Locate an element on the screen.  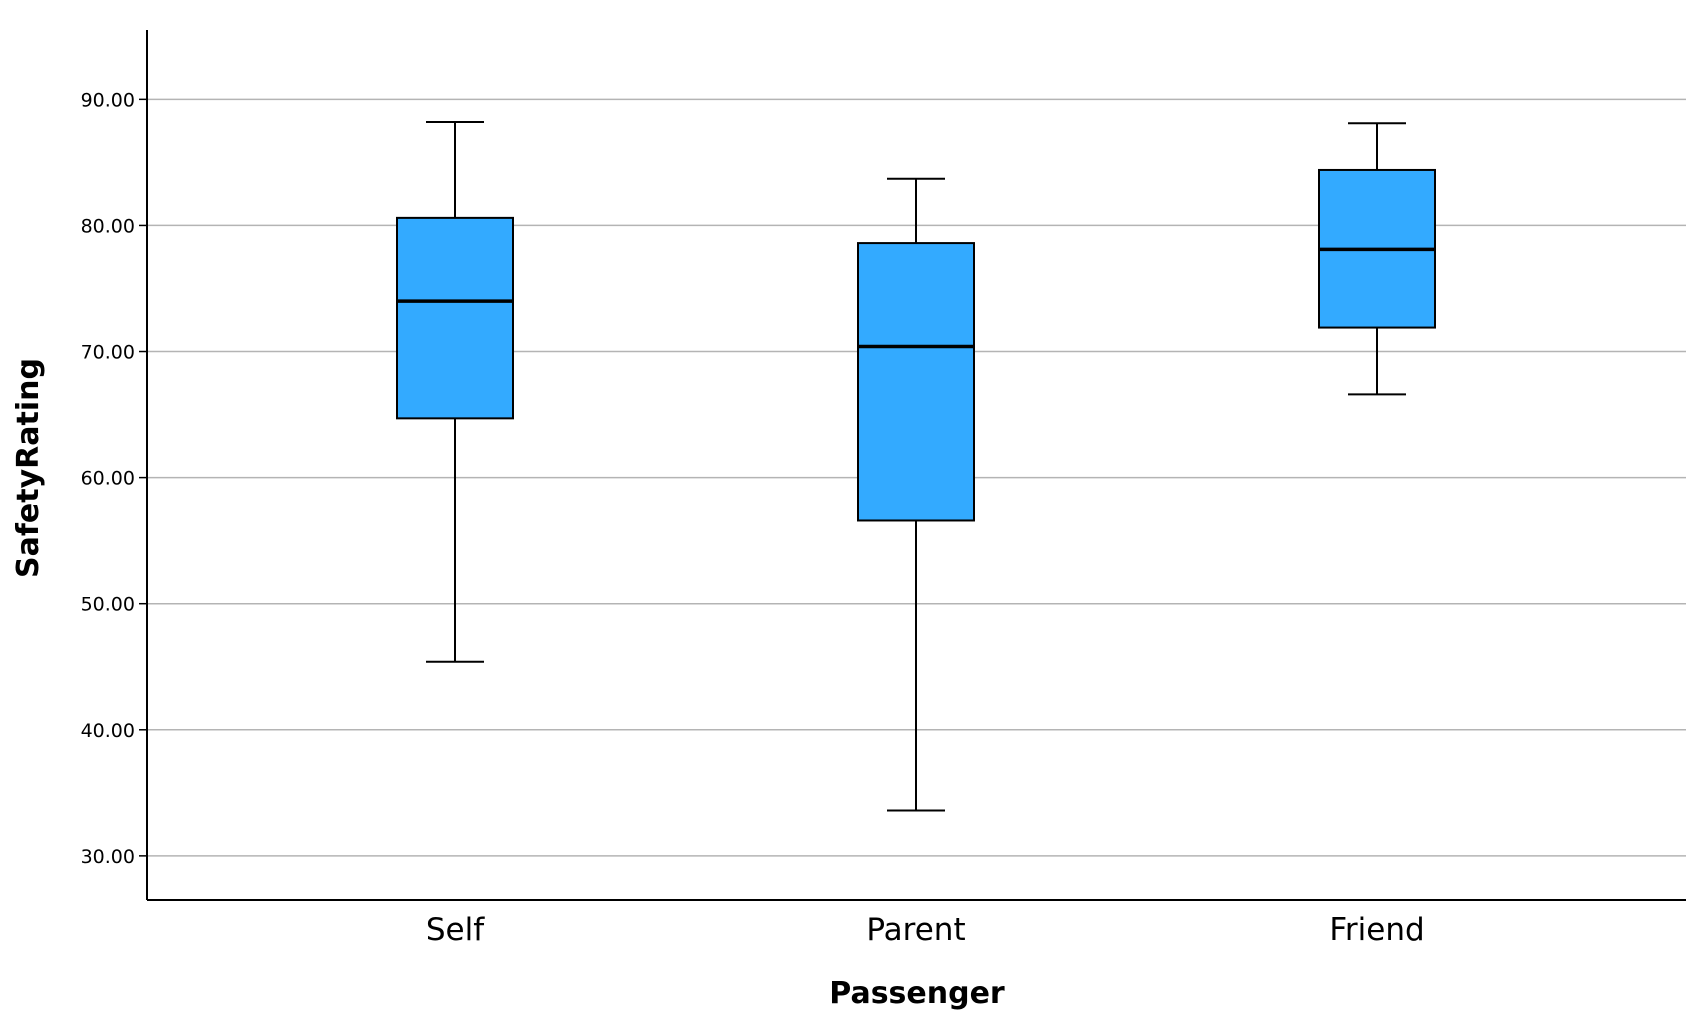
y-tick-label: 30.00 is located at coordinates (108, 857).